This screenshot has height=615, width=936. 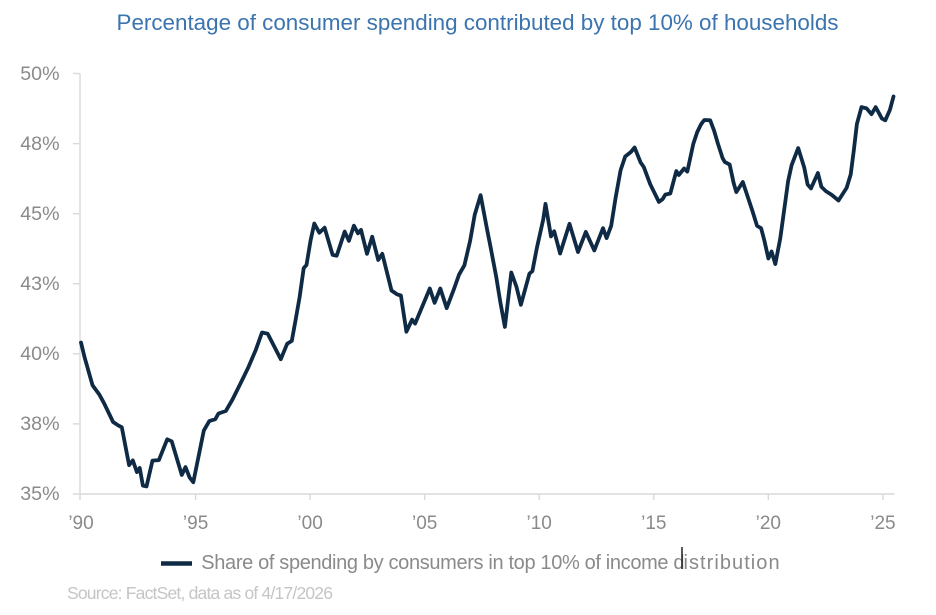 I want to click on svg-text: 40%, so click(x=39, y=354).